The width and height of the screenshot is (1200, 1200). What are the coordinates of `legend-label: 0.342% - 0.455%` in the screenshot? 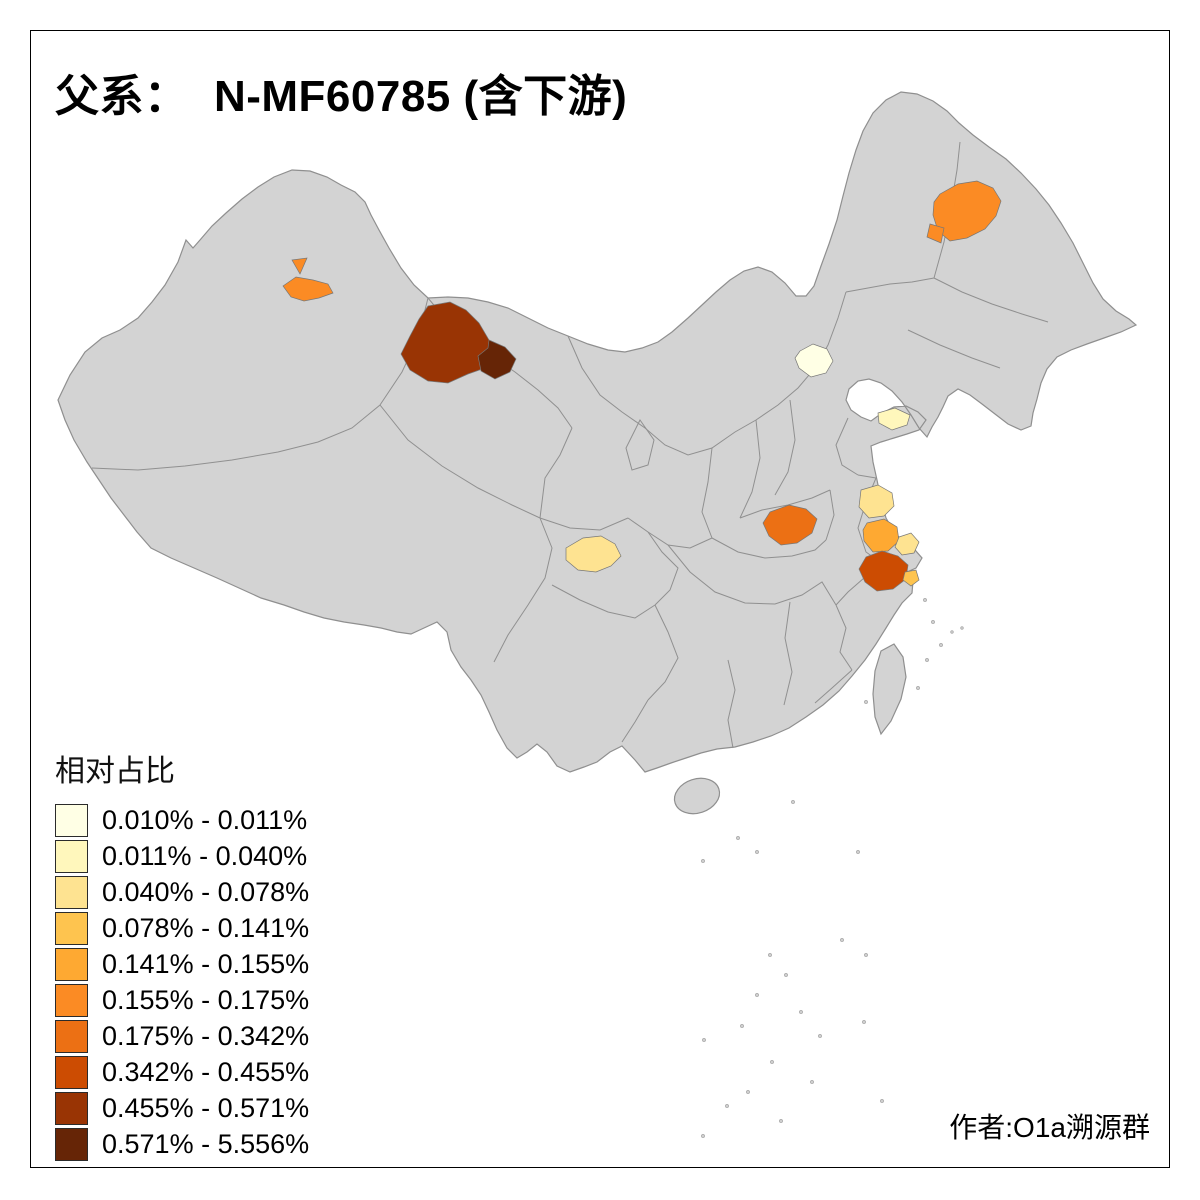 It's located at (206, 1072).